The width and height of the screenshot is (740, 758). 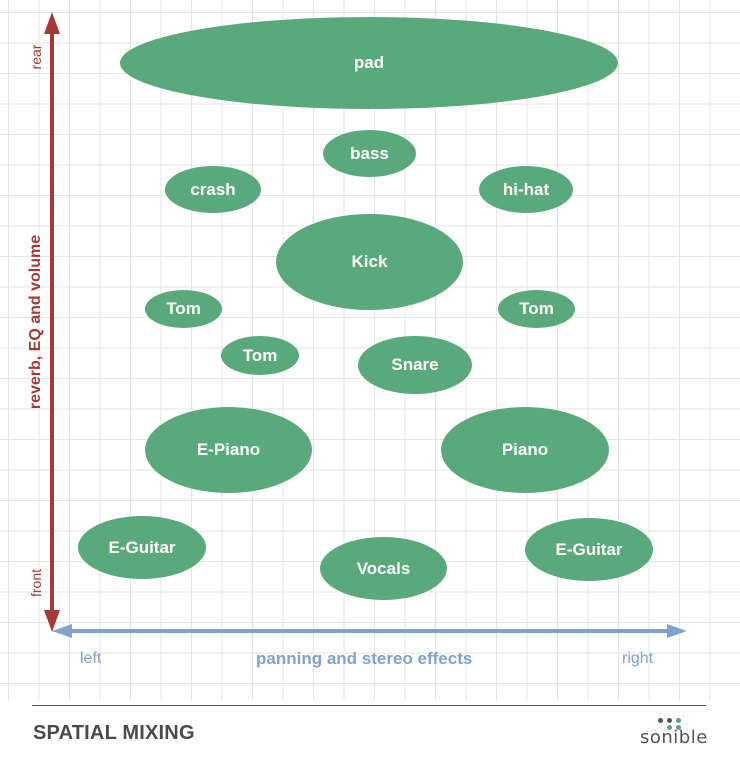 I want to click on instrument-tom-center: Tom, so click(x=260, y=355).